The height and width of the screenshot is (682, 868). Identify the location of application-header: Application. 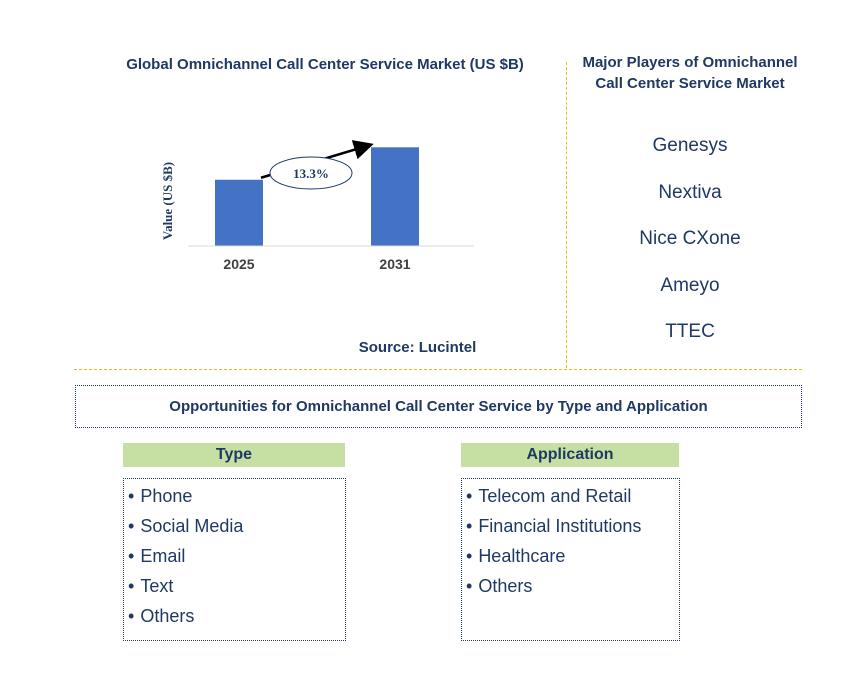
(570, 455).